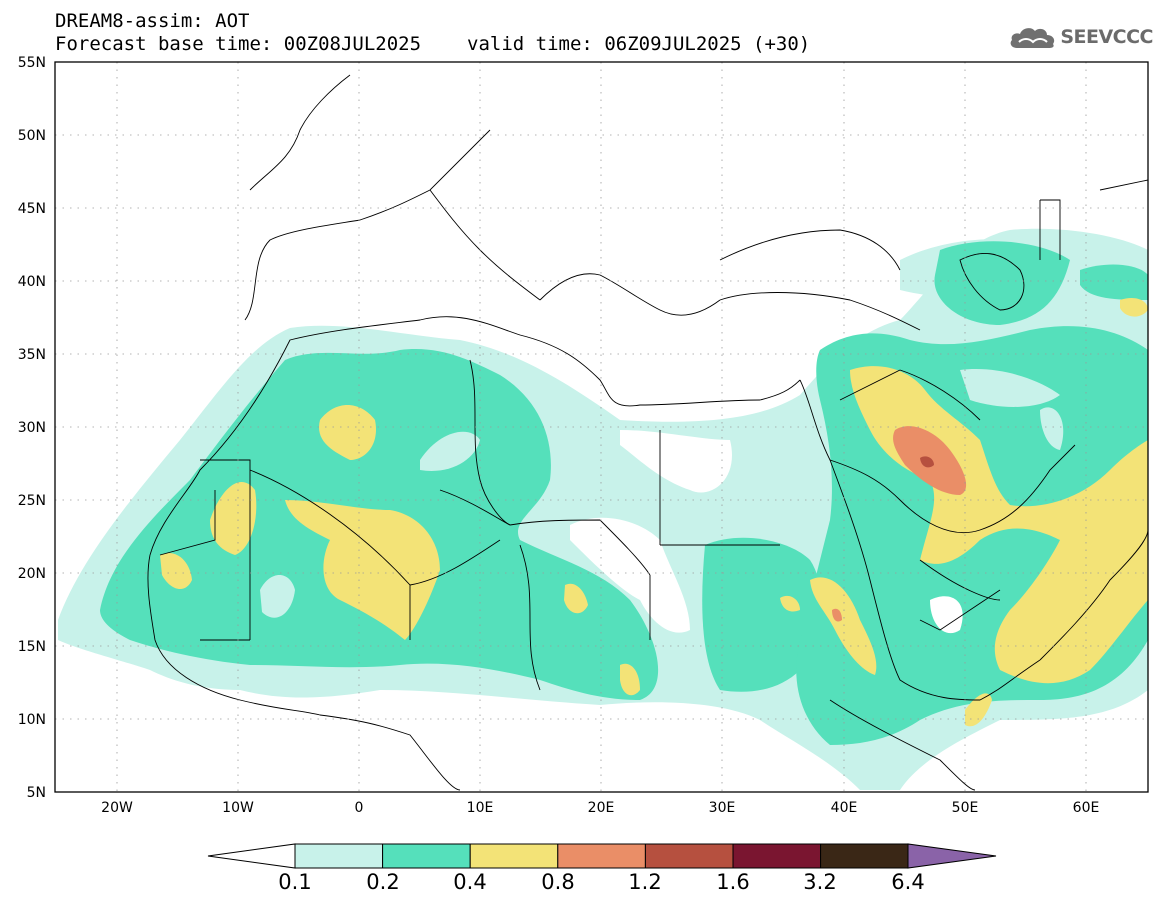  I want to click on colorbar-label: 0.2, so click(383, 882).